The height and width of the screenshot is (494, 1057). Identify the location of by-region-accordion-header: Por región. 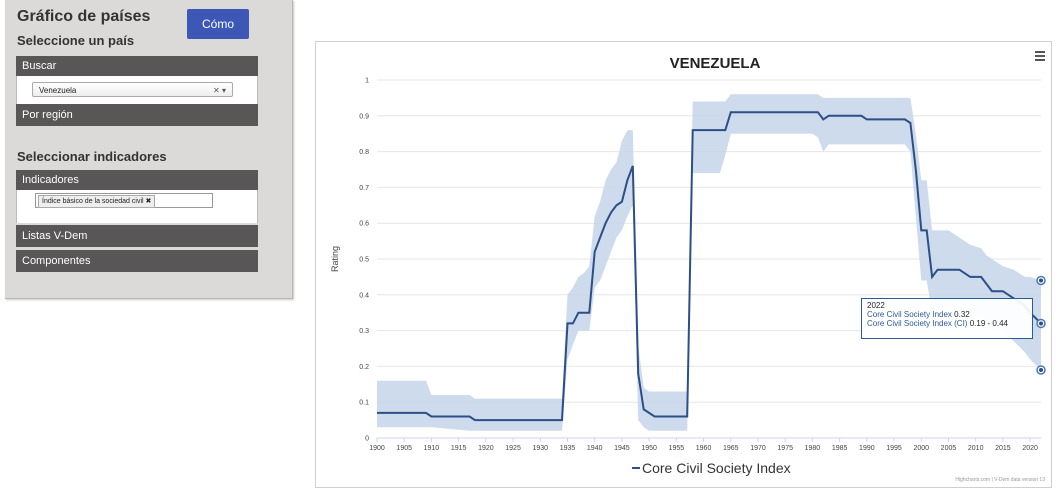
(137, 115).